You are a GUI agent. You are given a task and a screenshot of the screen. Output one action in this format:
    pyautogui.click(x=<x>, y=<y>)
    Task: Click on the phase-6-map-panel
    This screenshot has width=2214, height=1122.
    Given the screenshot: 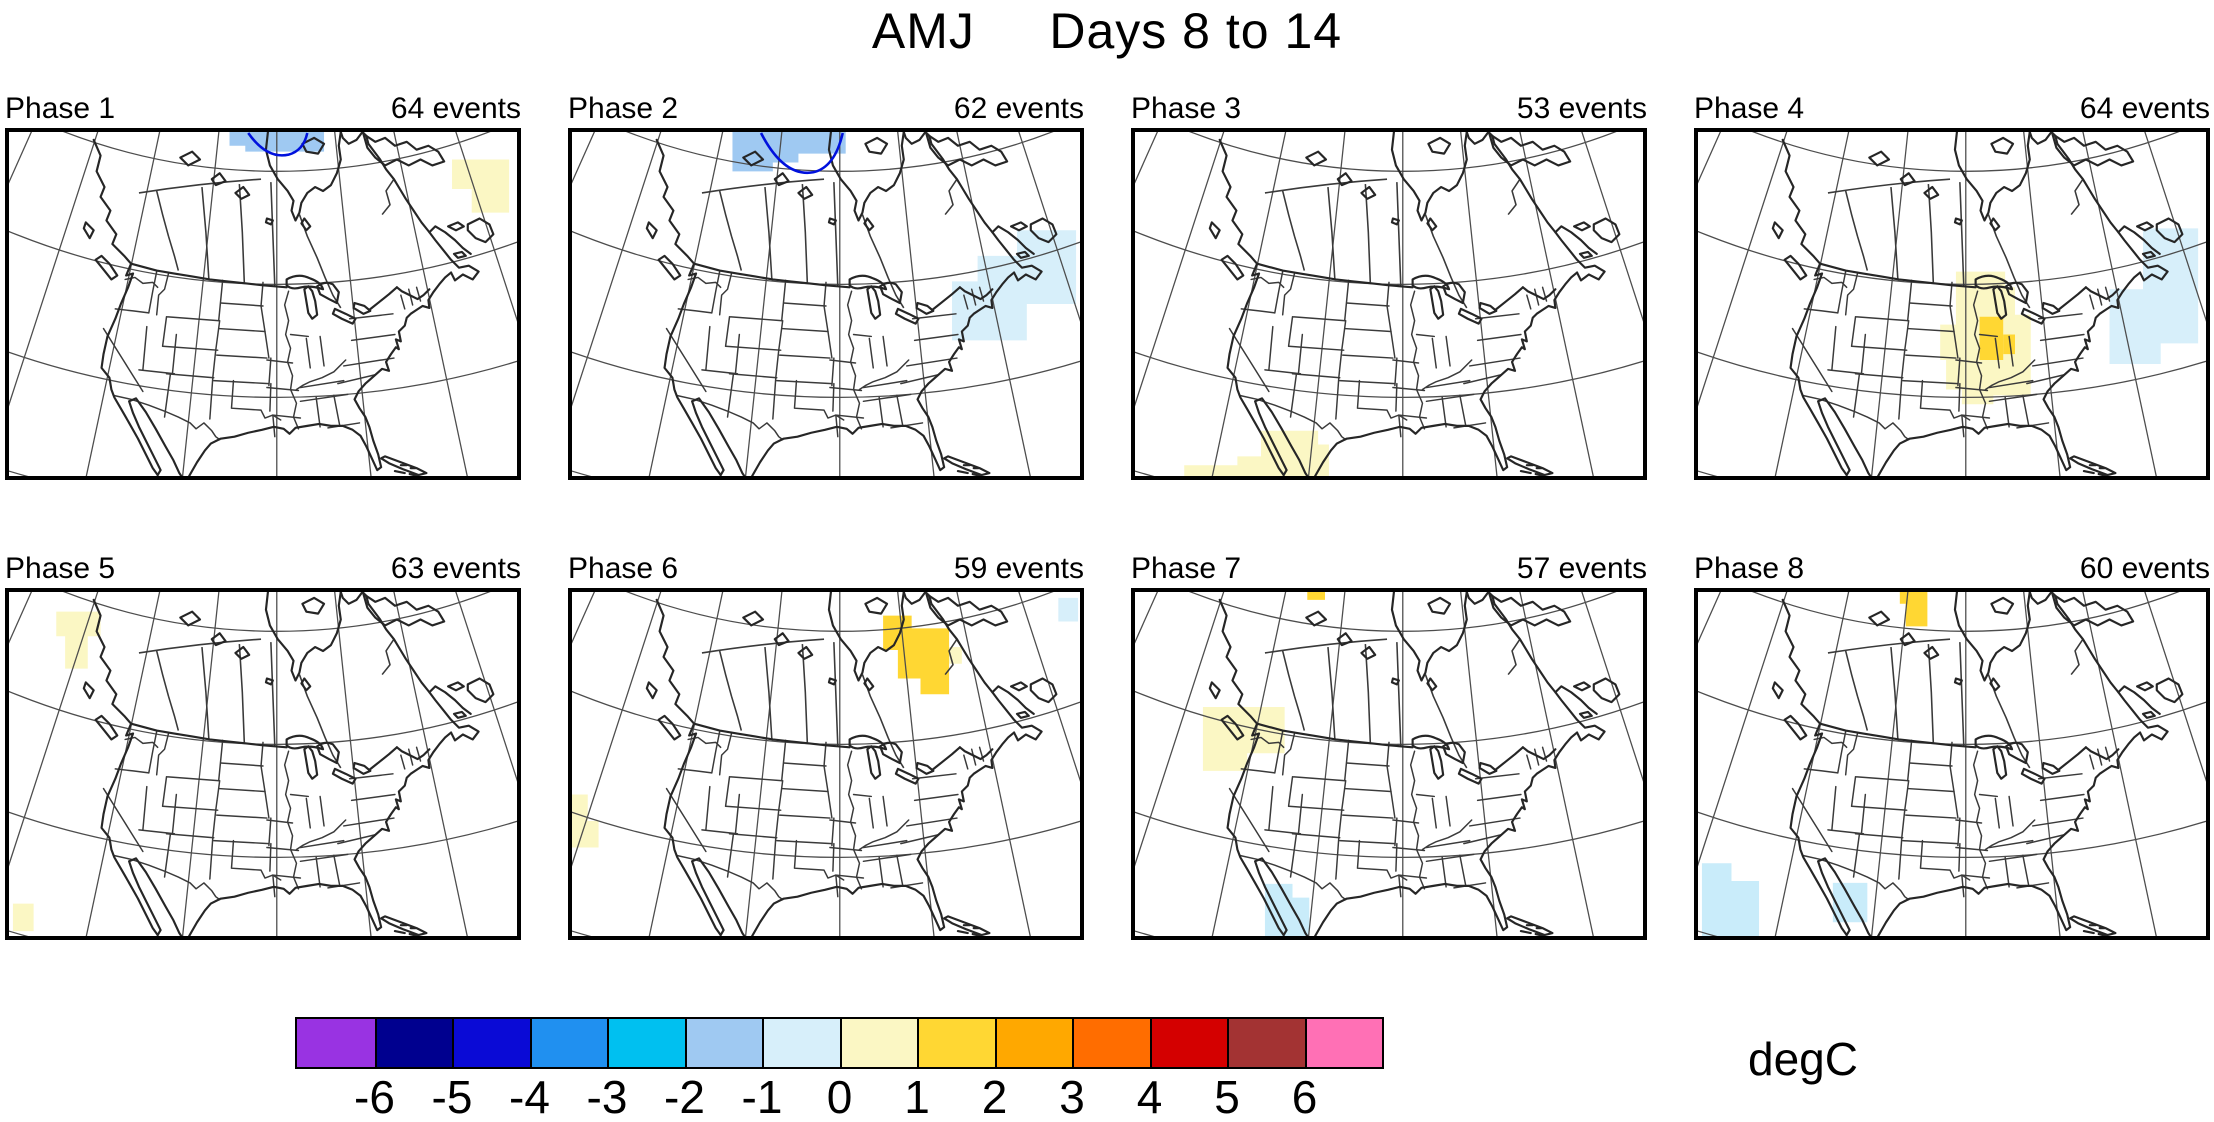 What is the action you would take?
    pyautogui.click(x=826, y=764)
    